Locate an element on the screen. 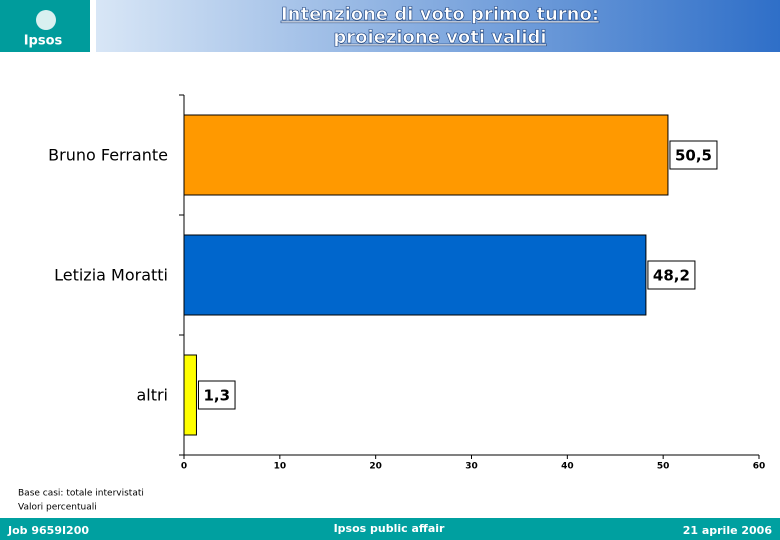 This screenshot has width=780, height=540. x-tick-label: 30 is located at coordinates (471, 467).